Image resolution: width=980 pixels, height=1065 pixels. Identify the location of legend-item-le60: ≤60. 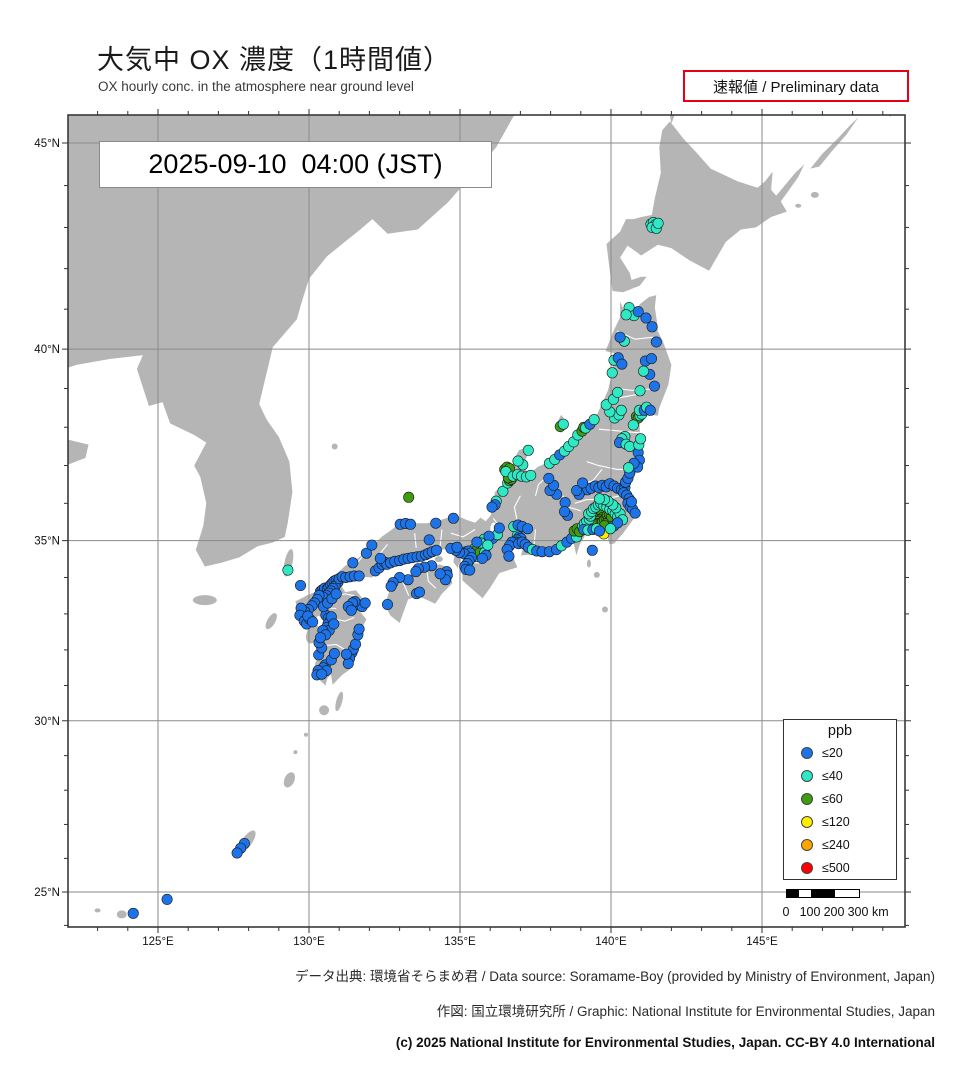
(840, 798).